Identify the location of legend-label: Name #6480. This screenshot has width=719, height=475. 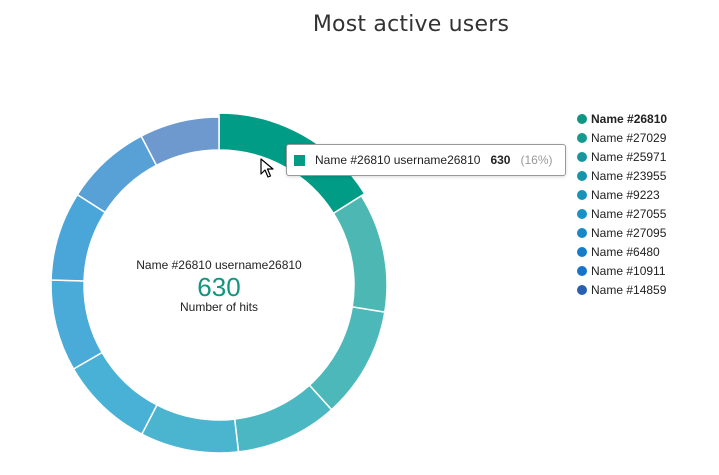
(625, 251).